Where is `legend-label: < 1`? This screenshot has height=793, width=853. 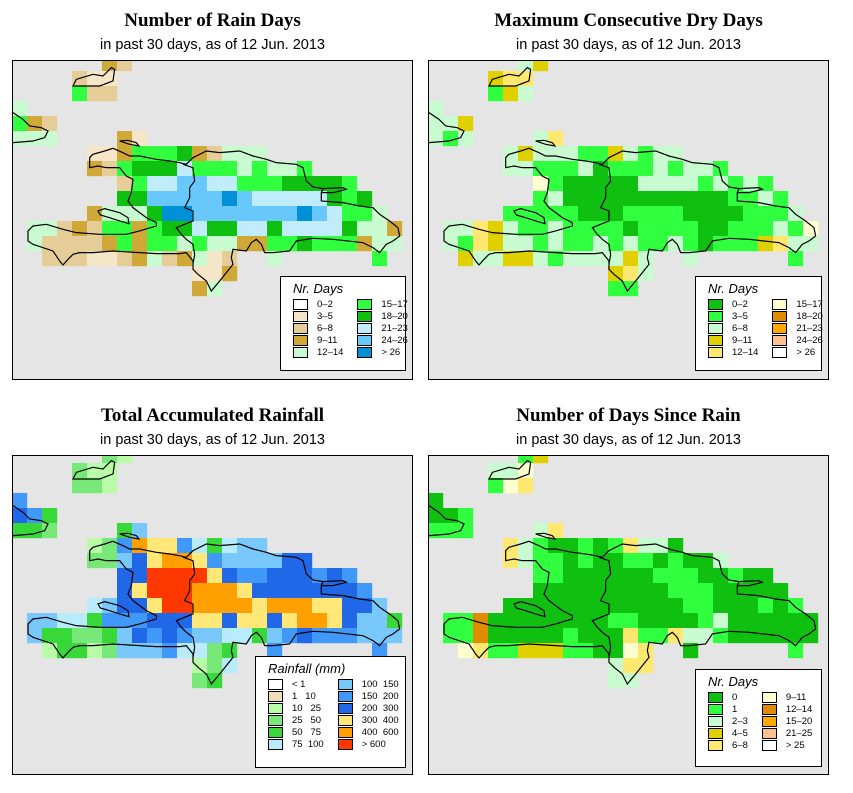 legend-label: < 1 is located at coordinates (299, 684).